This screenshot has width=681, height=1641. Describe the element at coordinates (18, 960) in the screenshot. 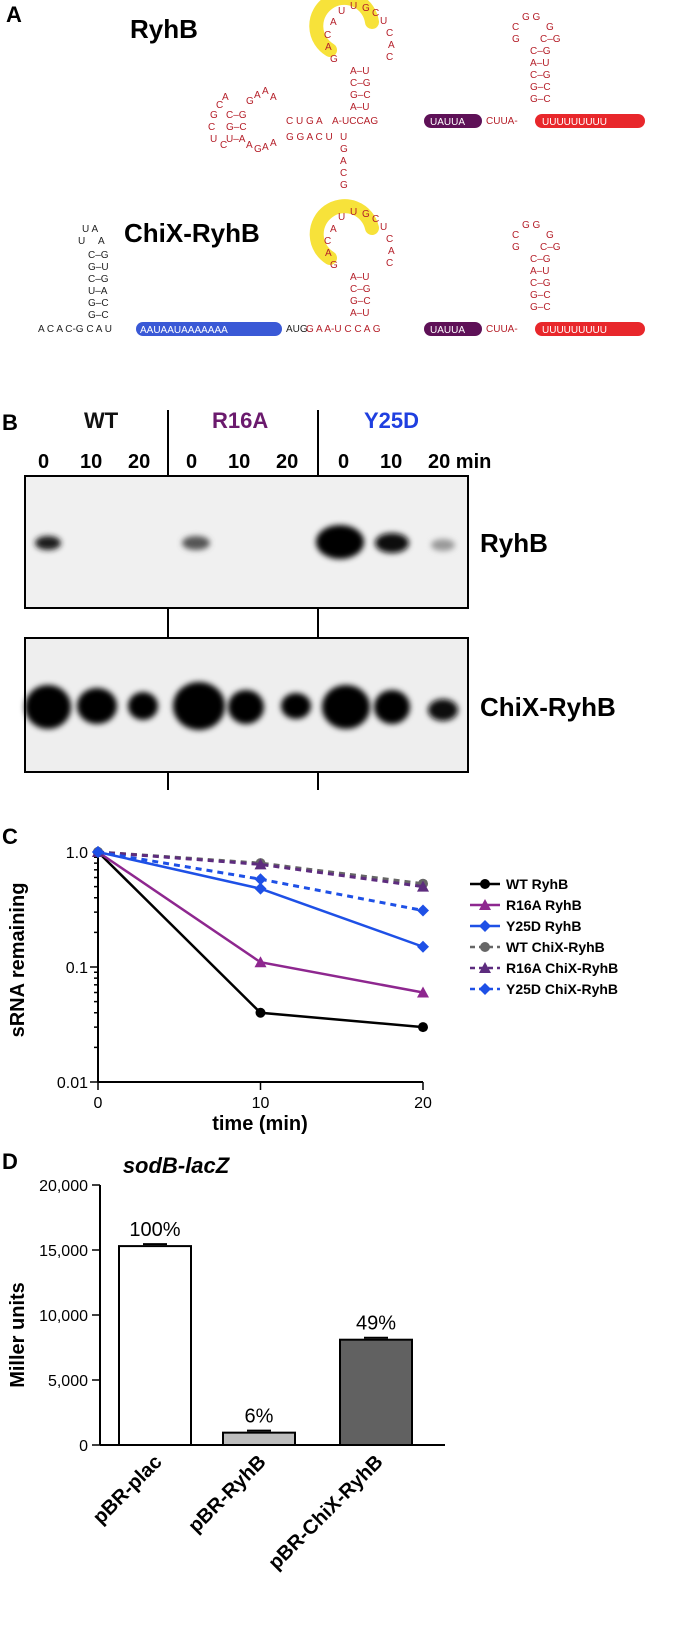

I see `y-axis-label: sRNA remaining` at that location.